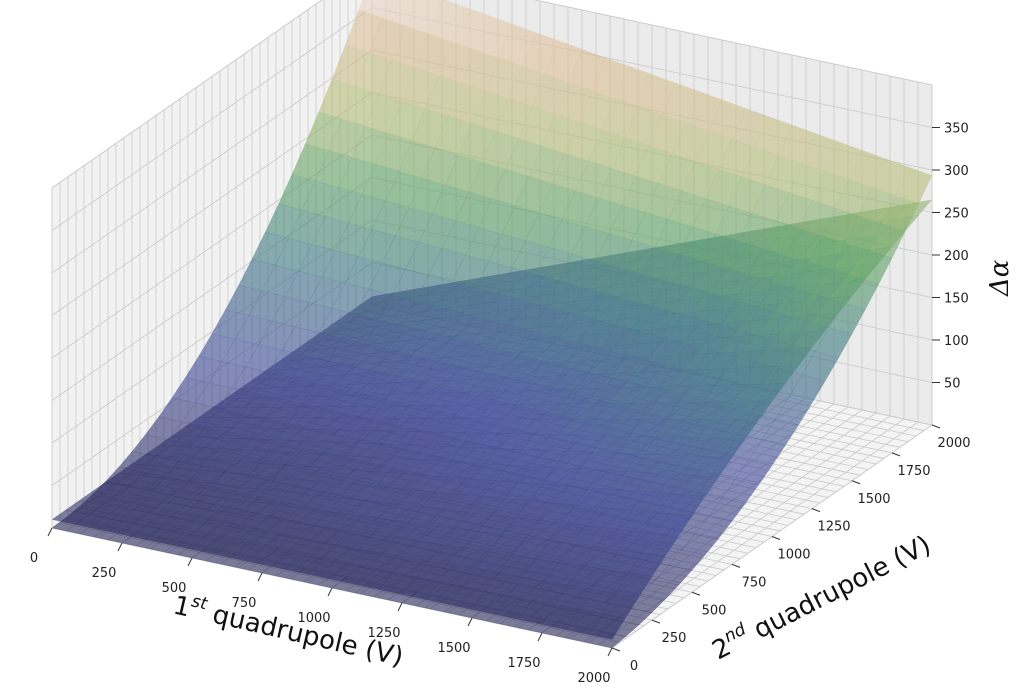 The image size is (1021, 689). Describe the element at coordinates (313, 618) in the screenshot. I see `x-tick-label: 1000` at that location.